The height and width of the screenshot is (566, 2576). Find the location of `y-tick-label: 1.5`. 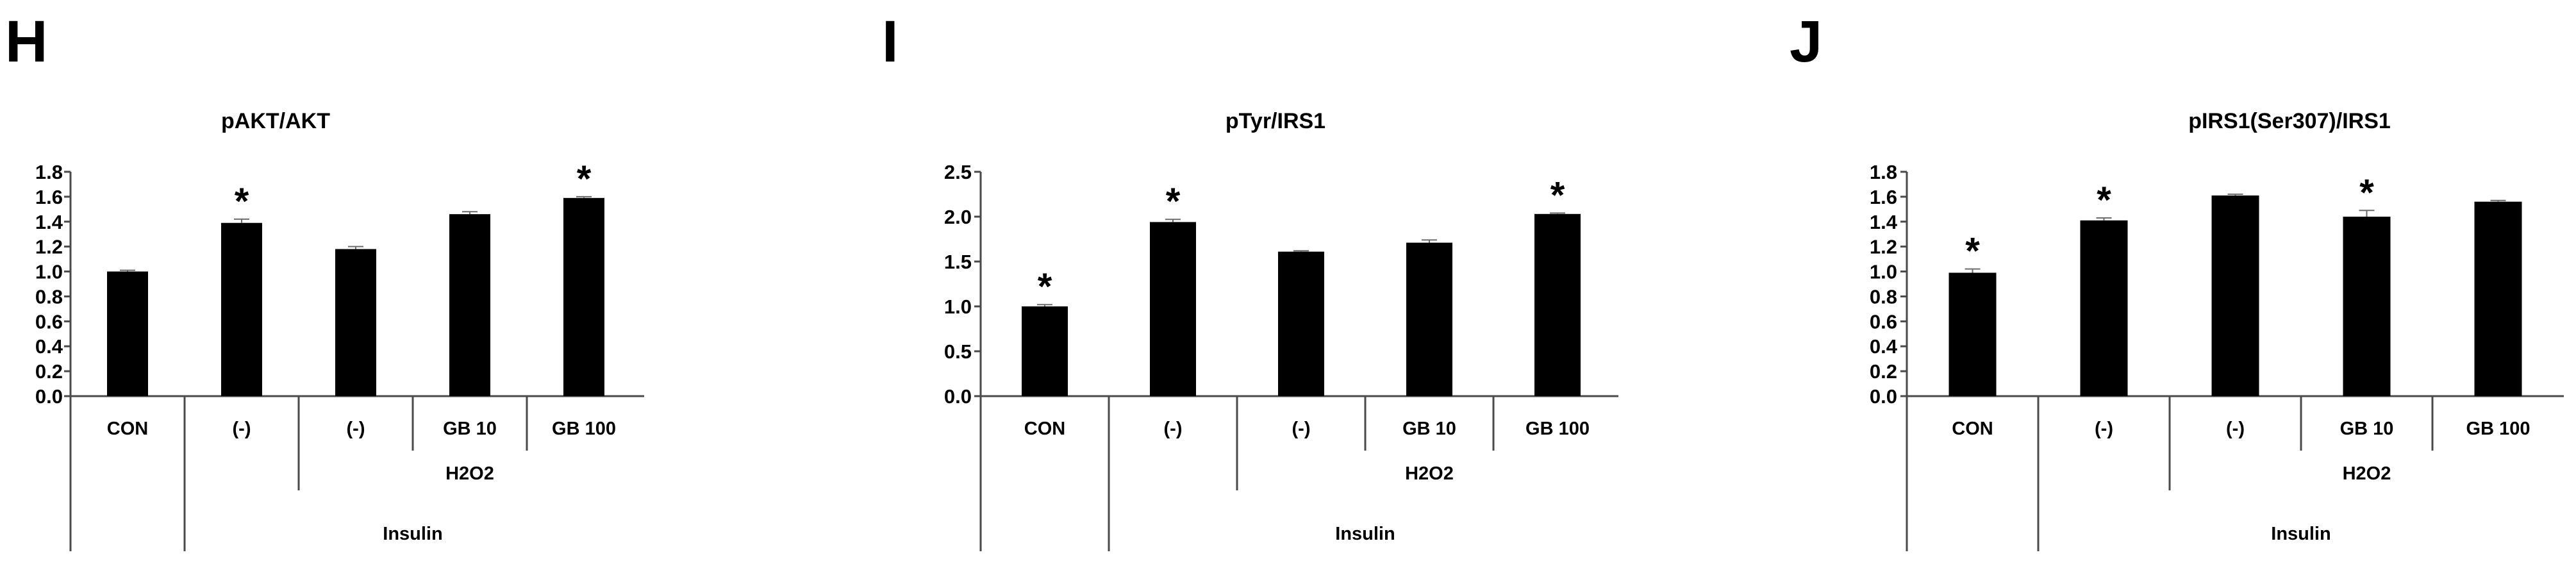

y-tick-label: 1.5 is located at coordinates (958, 262).